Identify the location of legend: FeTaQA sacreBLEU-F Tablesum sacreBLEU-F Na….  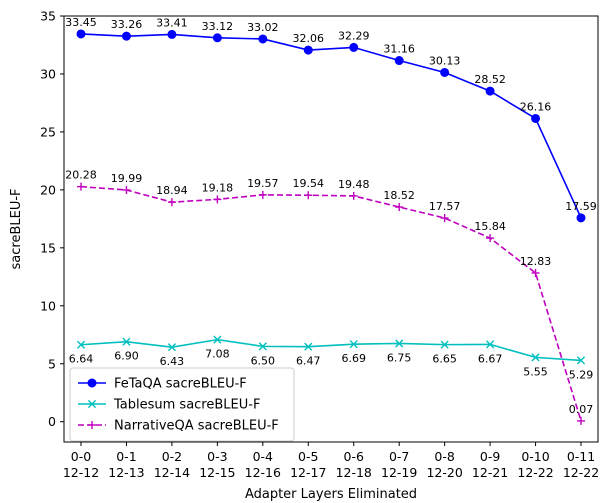
(182, 404).